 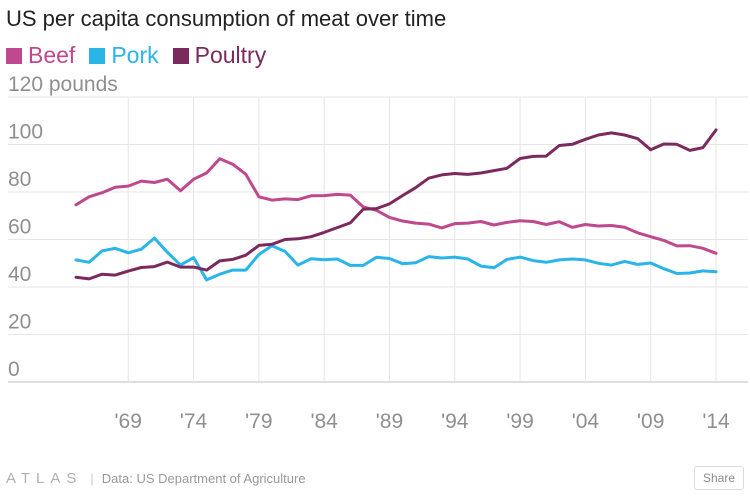 What do you see at coordinates (716, 421) in the screenshot?
I see `x-tick-label: '14` at bounding box center [716, 421].